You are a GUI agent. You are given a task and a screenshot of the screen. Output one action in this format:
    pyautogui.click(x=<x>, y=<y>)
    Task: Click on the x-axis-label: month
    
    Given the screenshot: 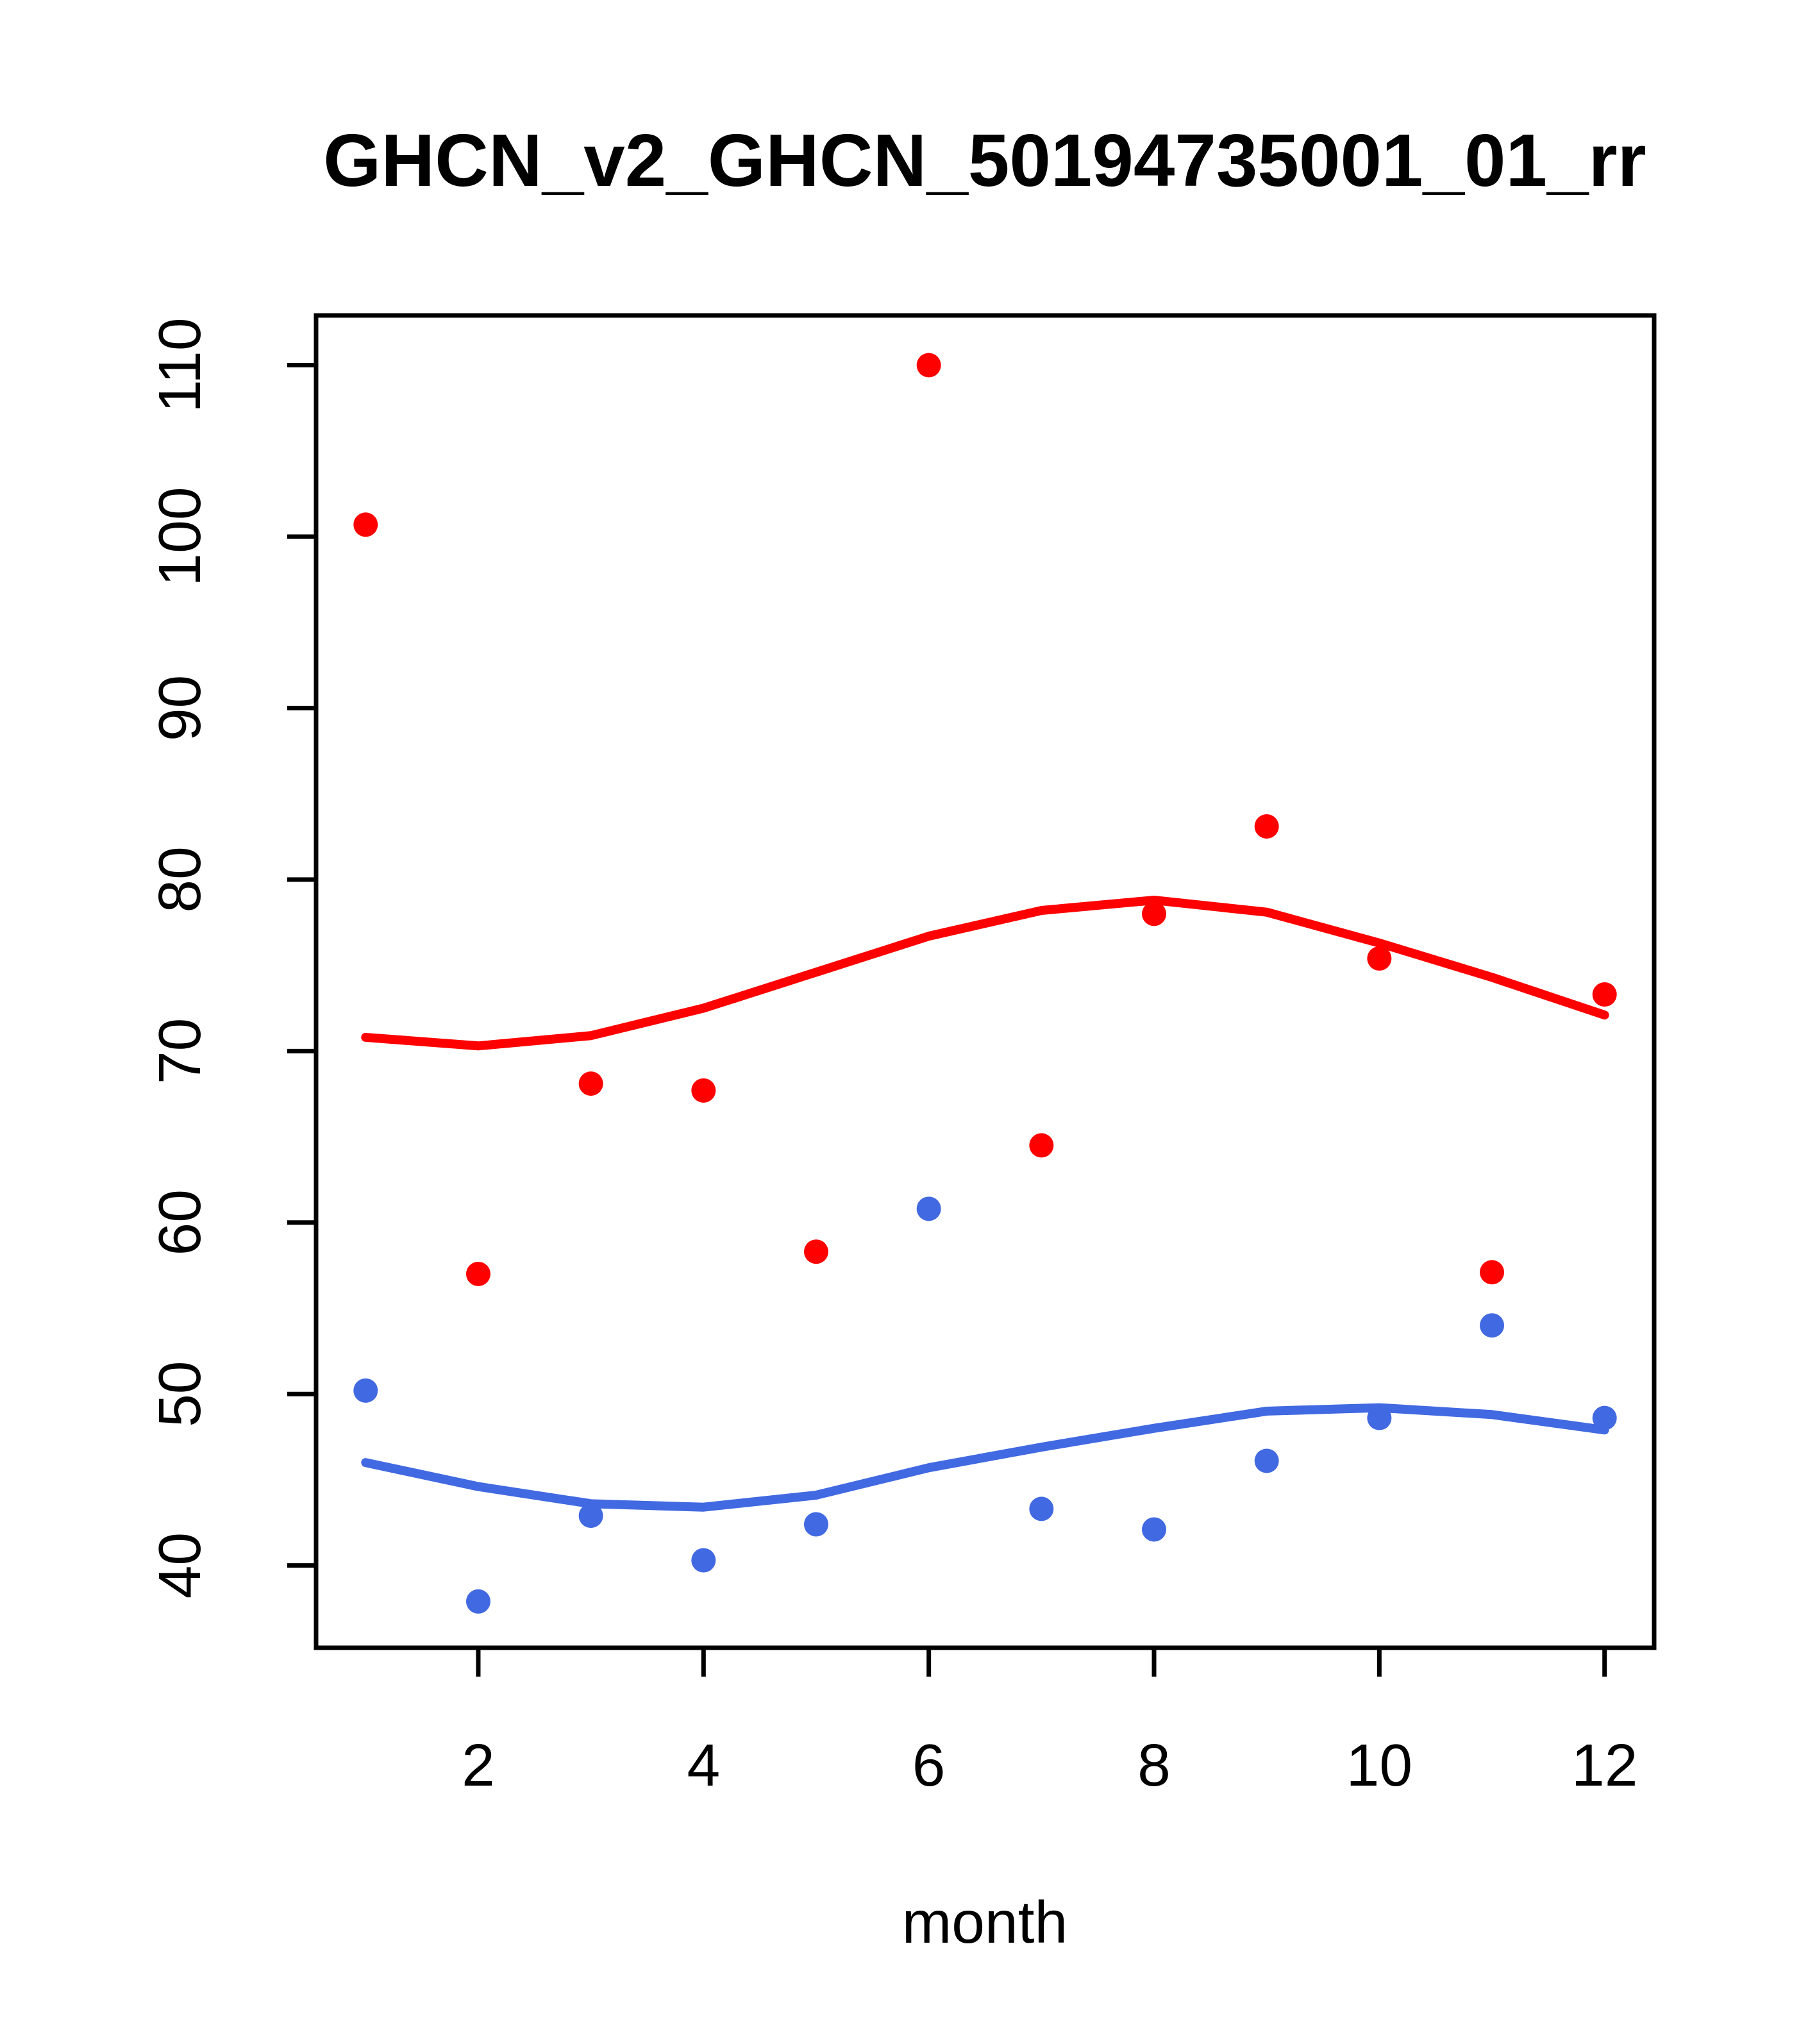 What is the action you would take?
    pyautogui.click(x=985, y=1922)
    